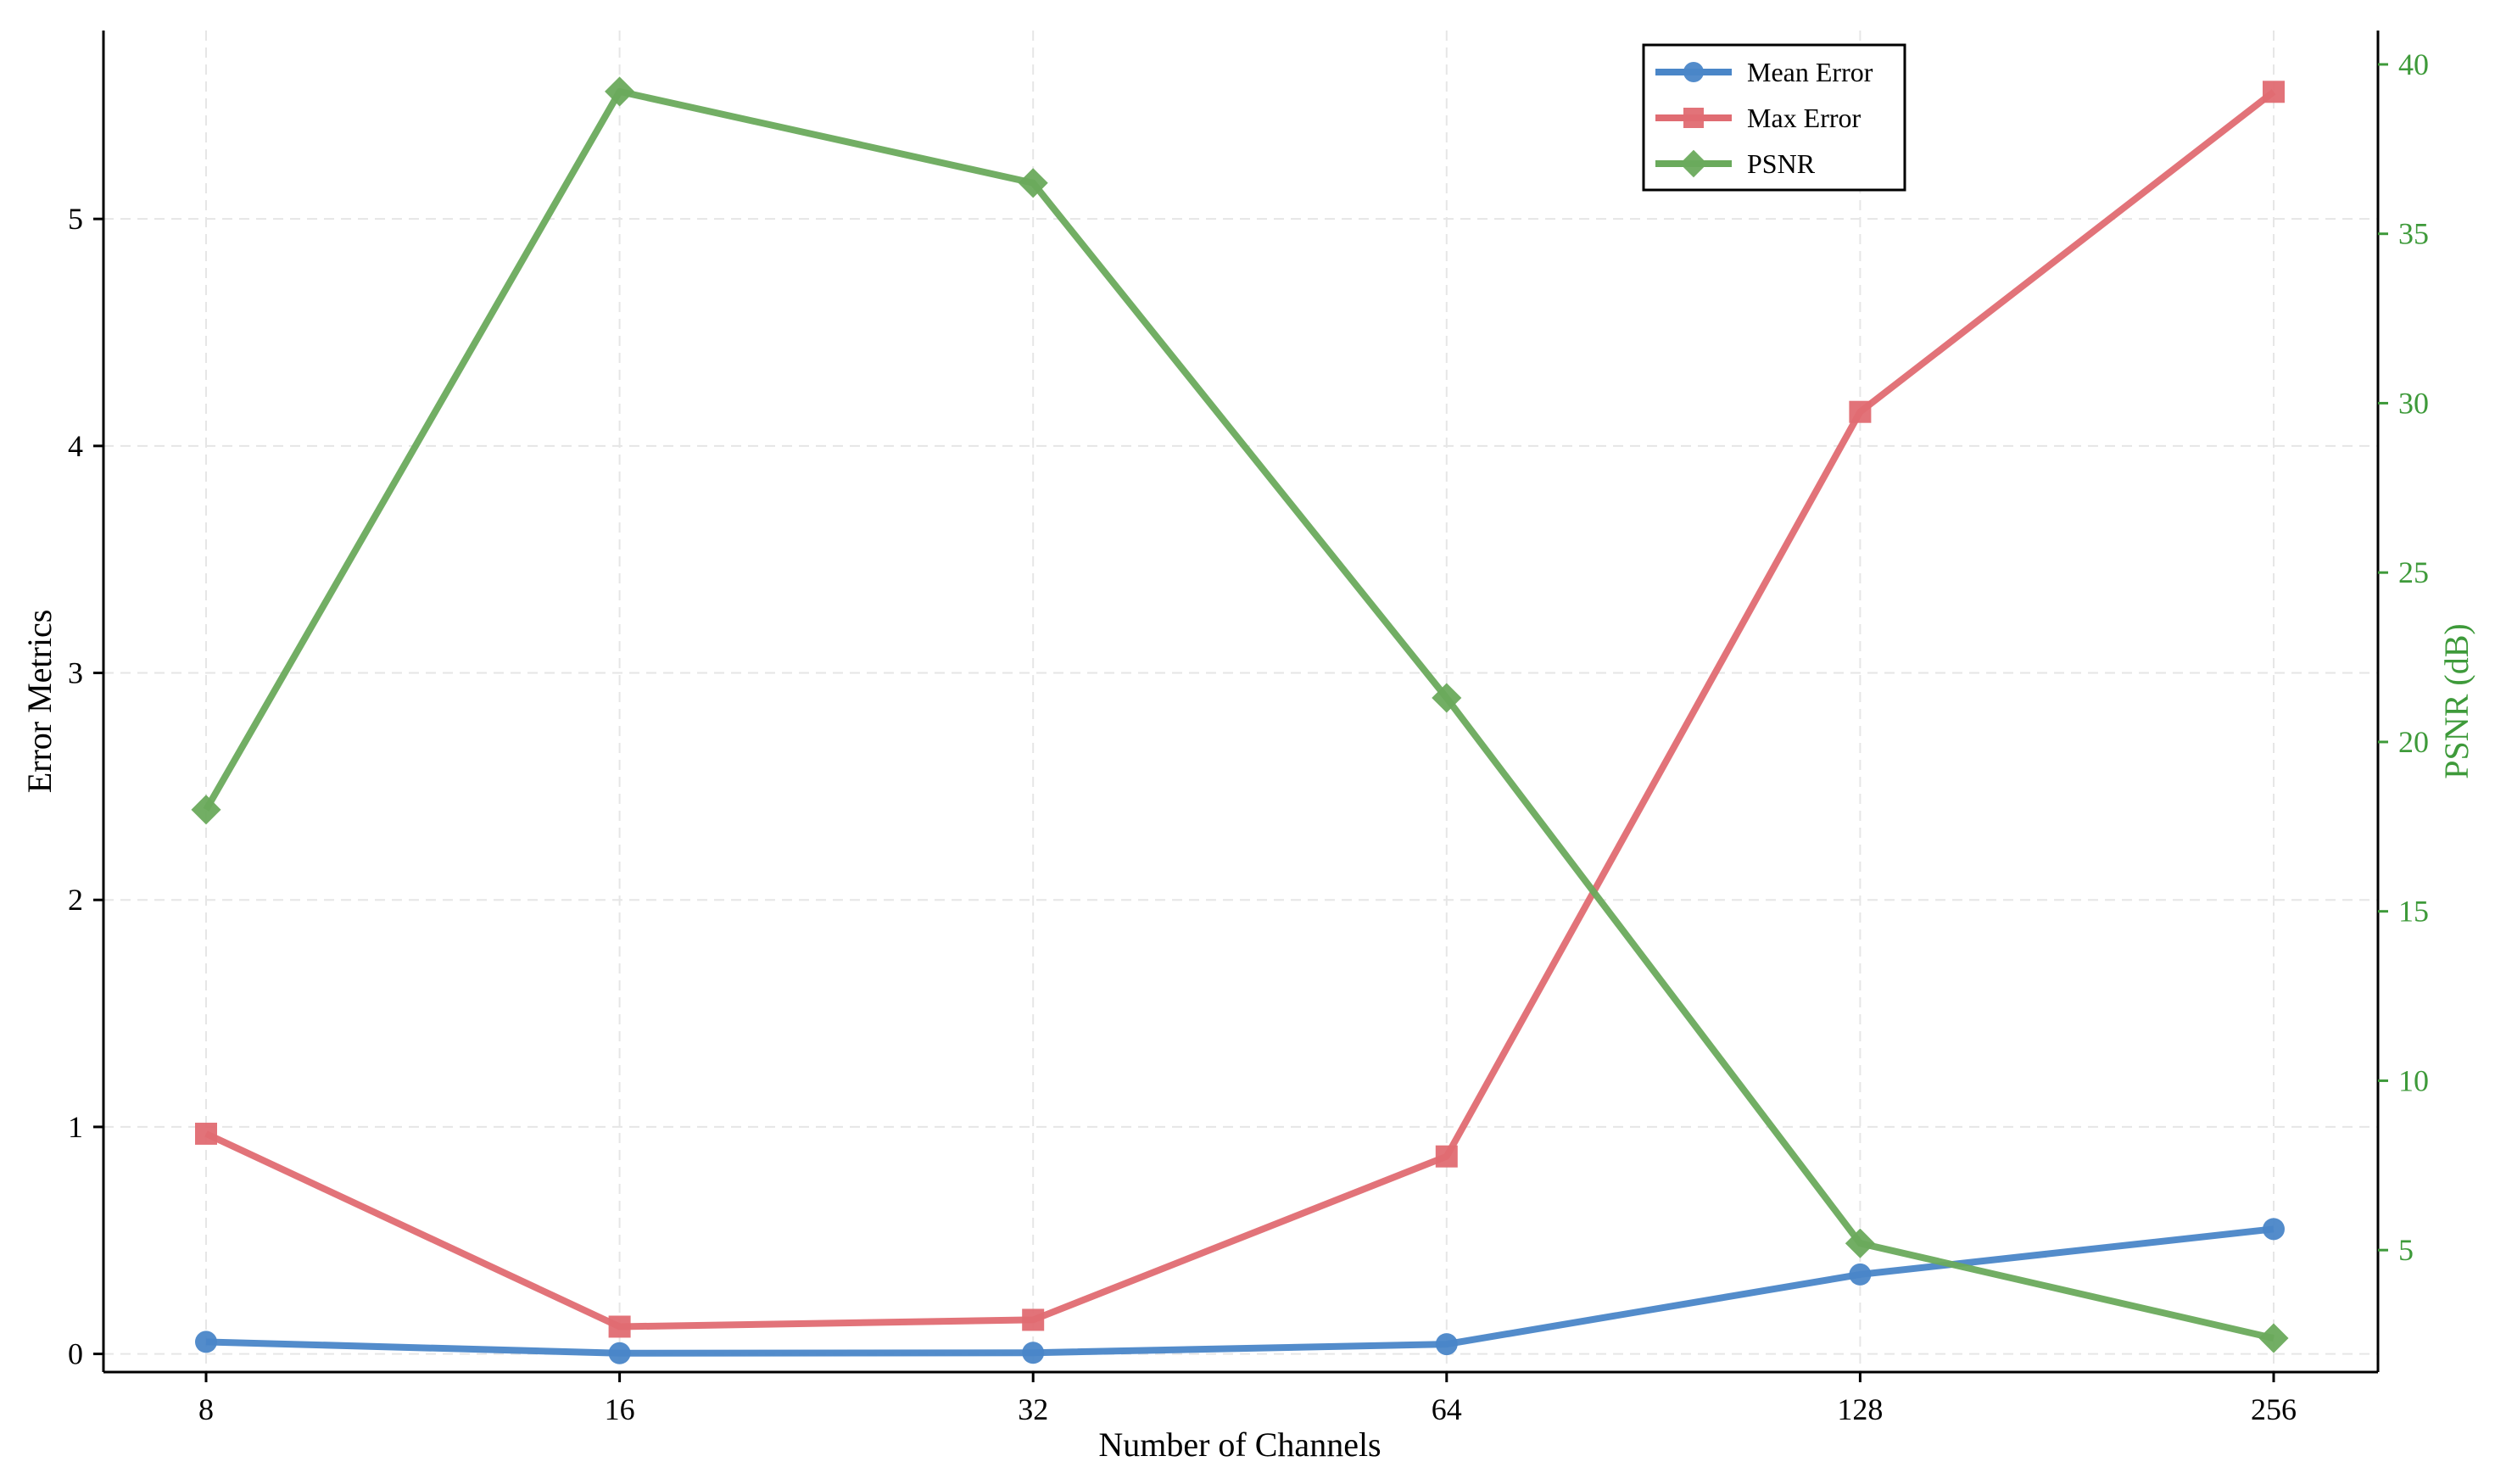  I want to click on y-axis-title-left: Error Metrics, so click(39, 702).